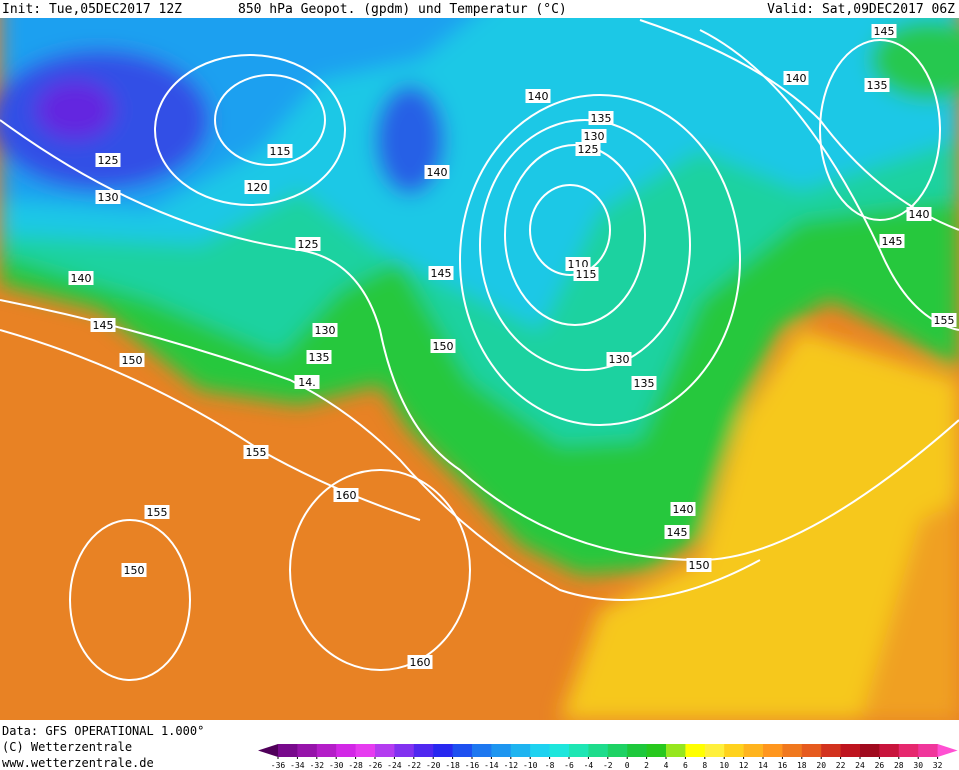 This screenshot has width=959, height=770. Describe the element at coordinates (375, 765) in the screenshot. I see `colorbar-label: -26` at that location.